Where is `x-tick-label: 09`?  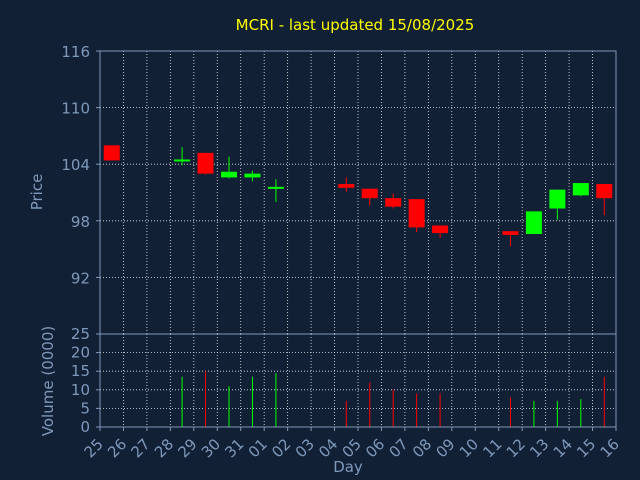 x-tick-label: 09 is located at coordinates (445, 448).